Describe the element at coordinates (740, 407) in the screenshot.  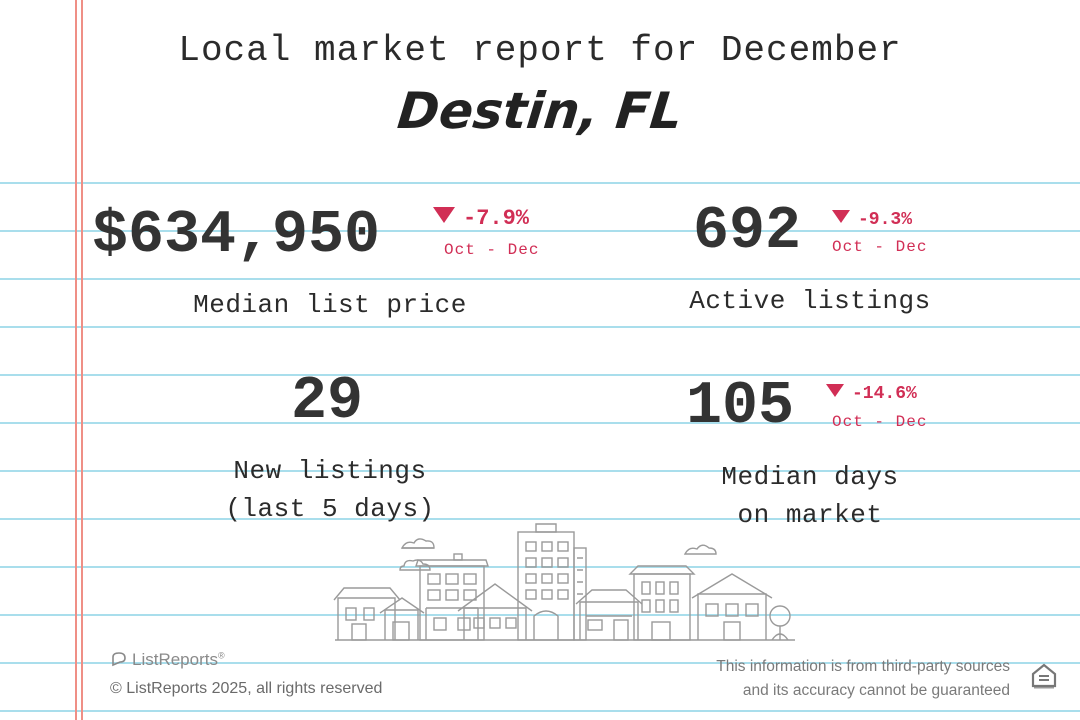
I see `median-days-value: 105` at that location.